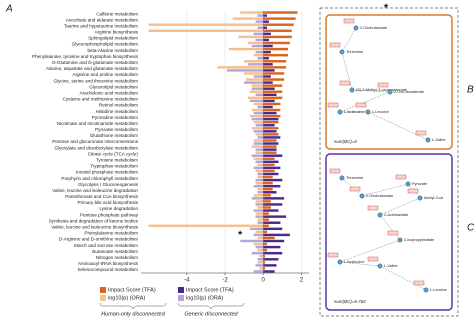 The height and width of the screenshot is (324, 474). Describe the element at coordinates (95, 141) in the screenshot. I see `y-tick-label: Pentose and glucuronate interconversions` at that location.